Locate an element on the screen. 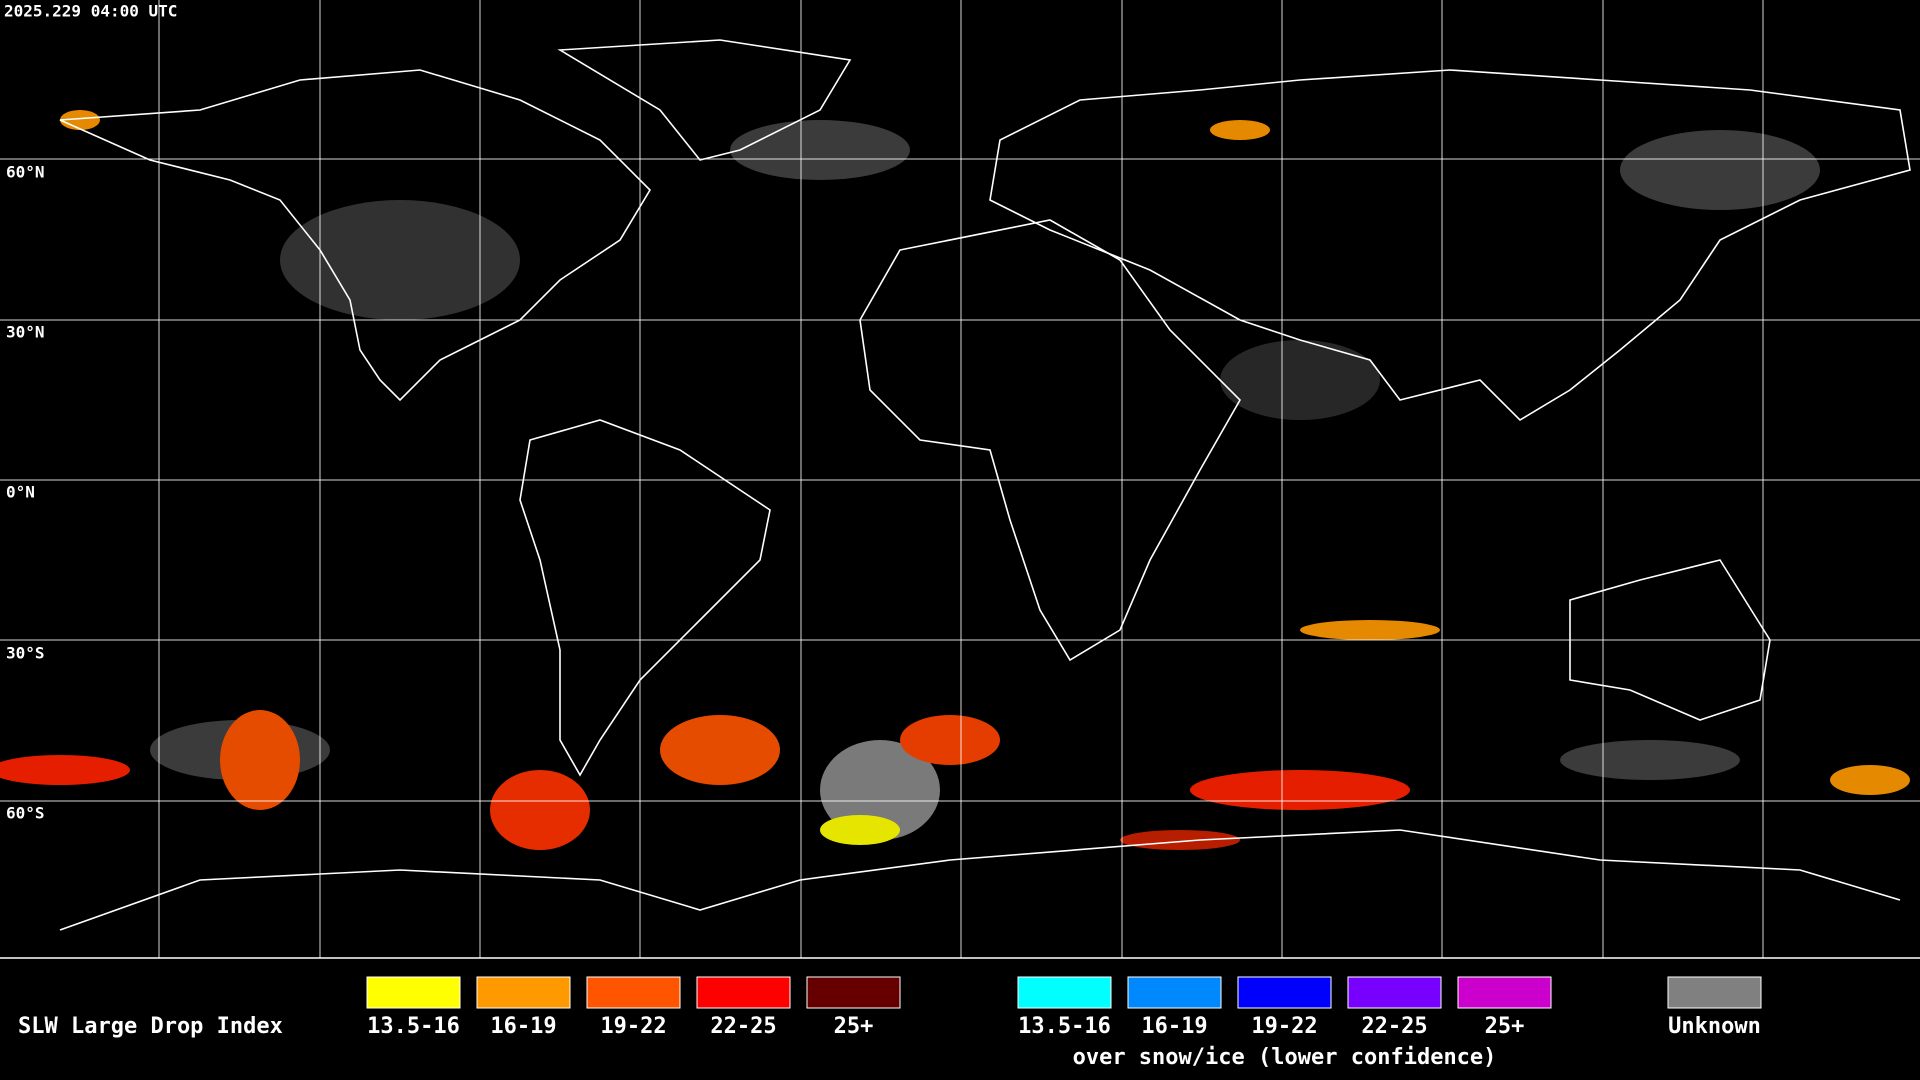 This screenshot has height=1080, width=1920. legend-label: Unknown is located at coordinates (1714, 1026).